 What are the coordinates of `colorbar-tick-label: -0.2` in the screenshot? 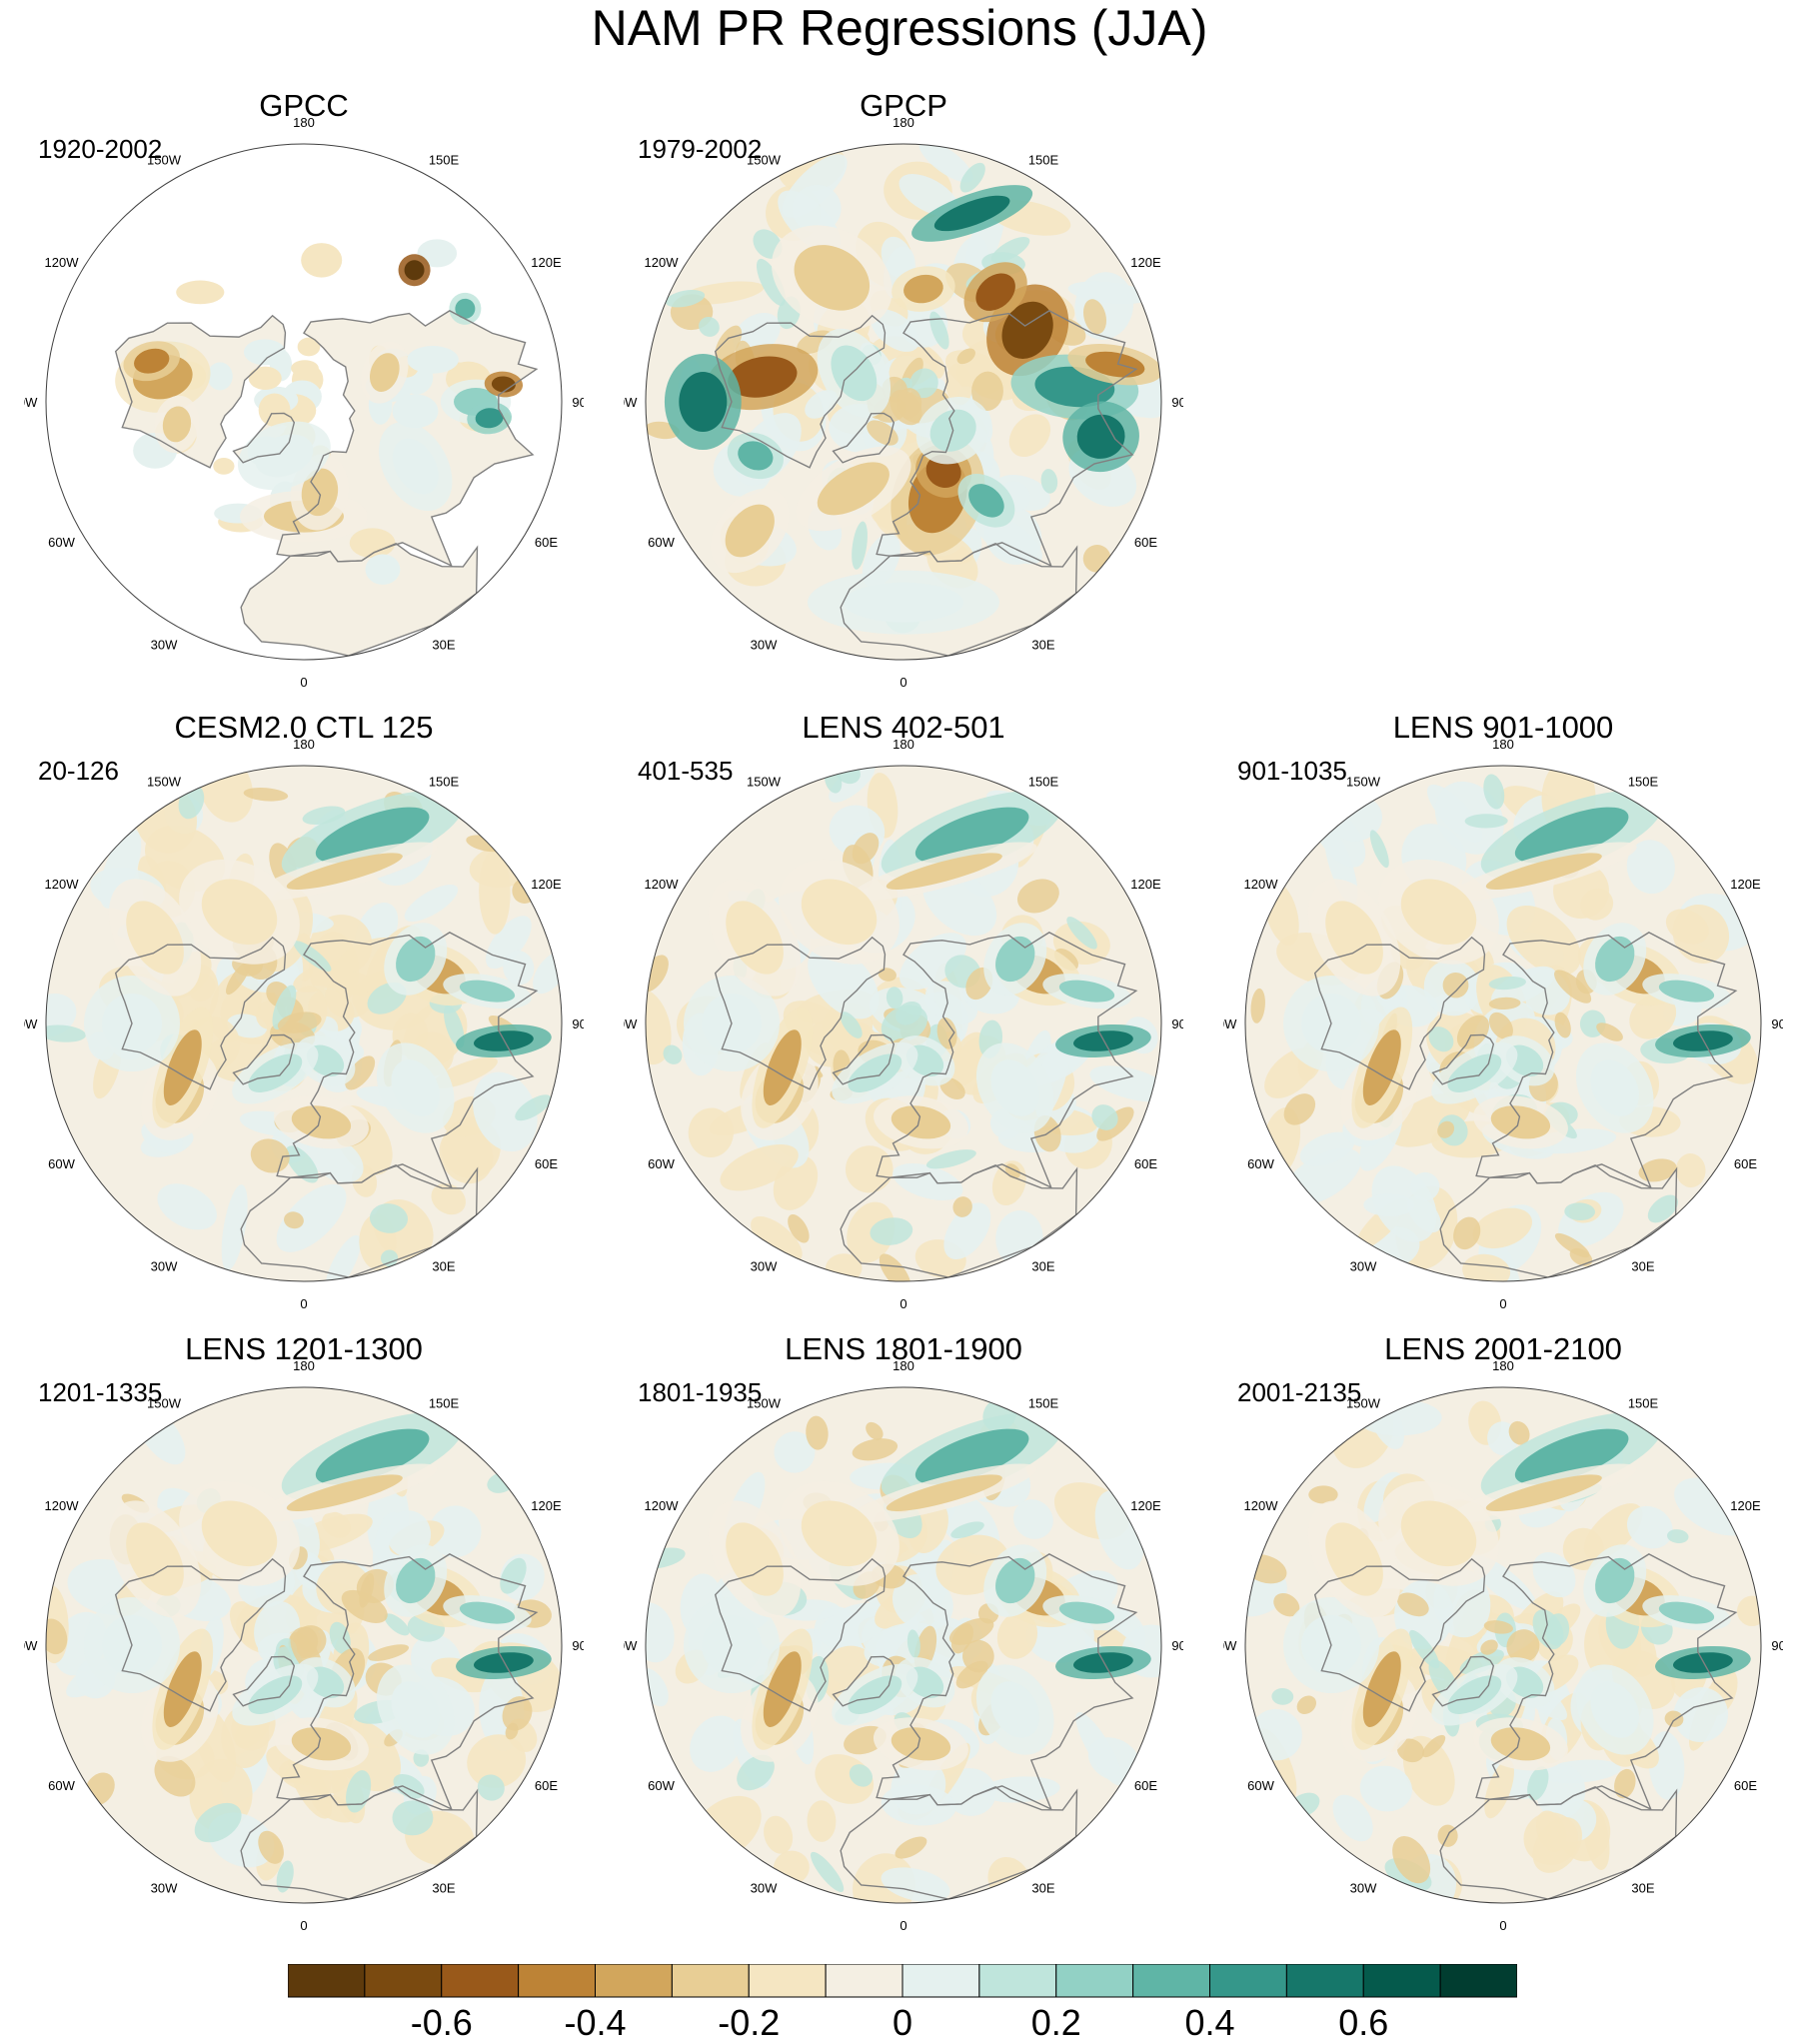 It's located at (749, 2022).